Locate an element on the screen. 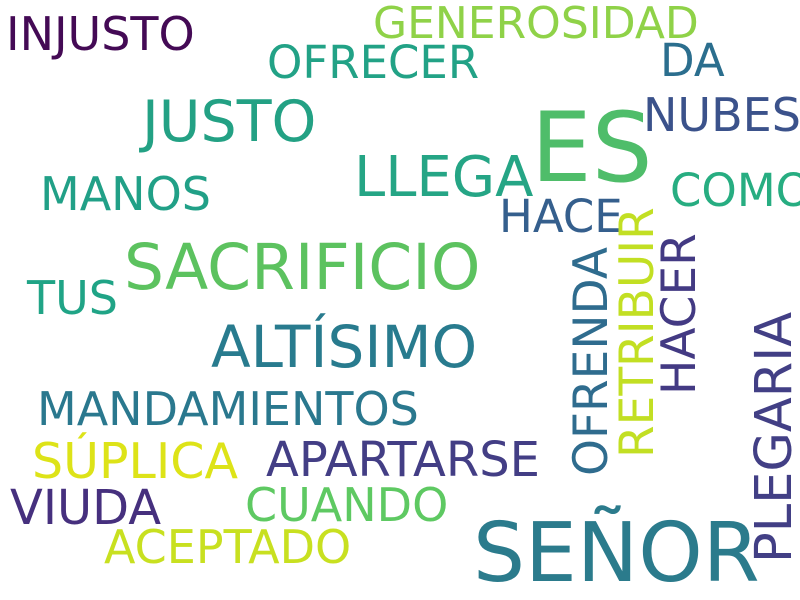 Image resolution: width=800 pixels, height=600 pixels. word-hace: HACE is located at coordinates (561, 216).